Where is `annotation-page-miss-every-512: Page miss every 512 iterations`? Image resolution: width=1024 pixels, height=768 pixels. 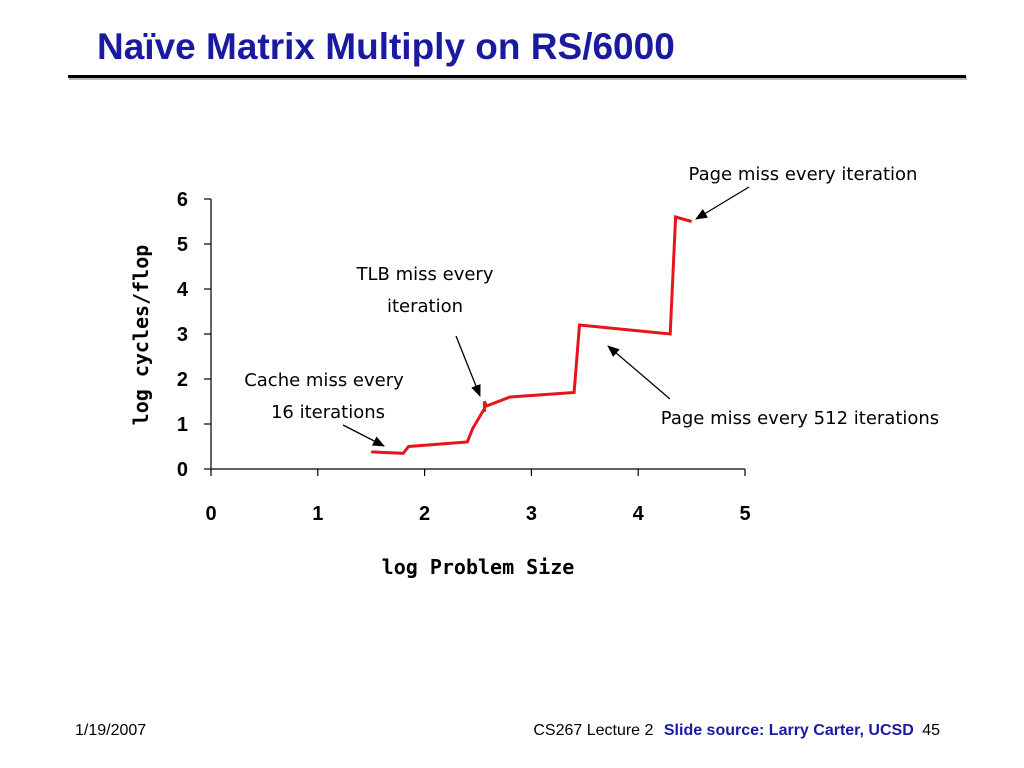
annotation-page-miss-every-512: Page miss every 512 iterations is located at coordinates (800, 418).